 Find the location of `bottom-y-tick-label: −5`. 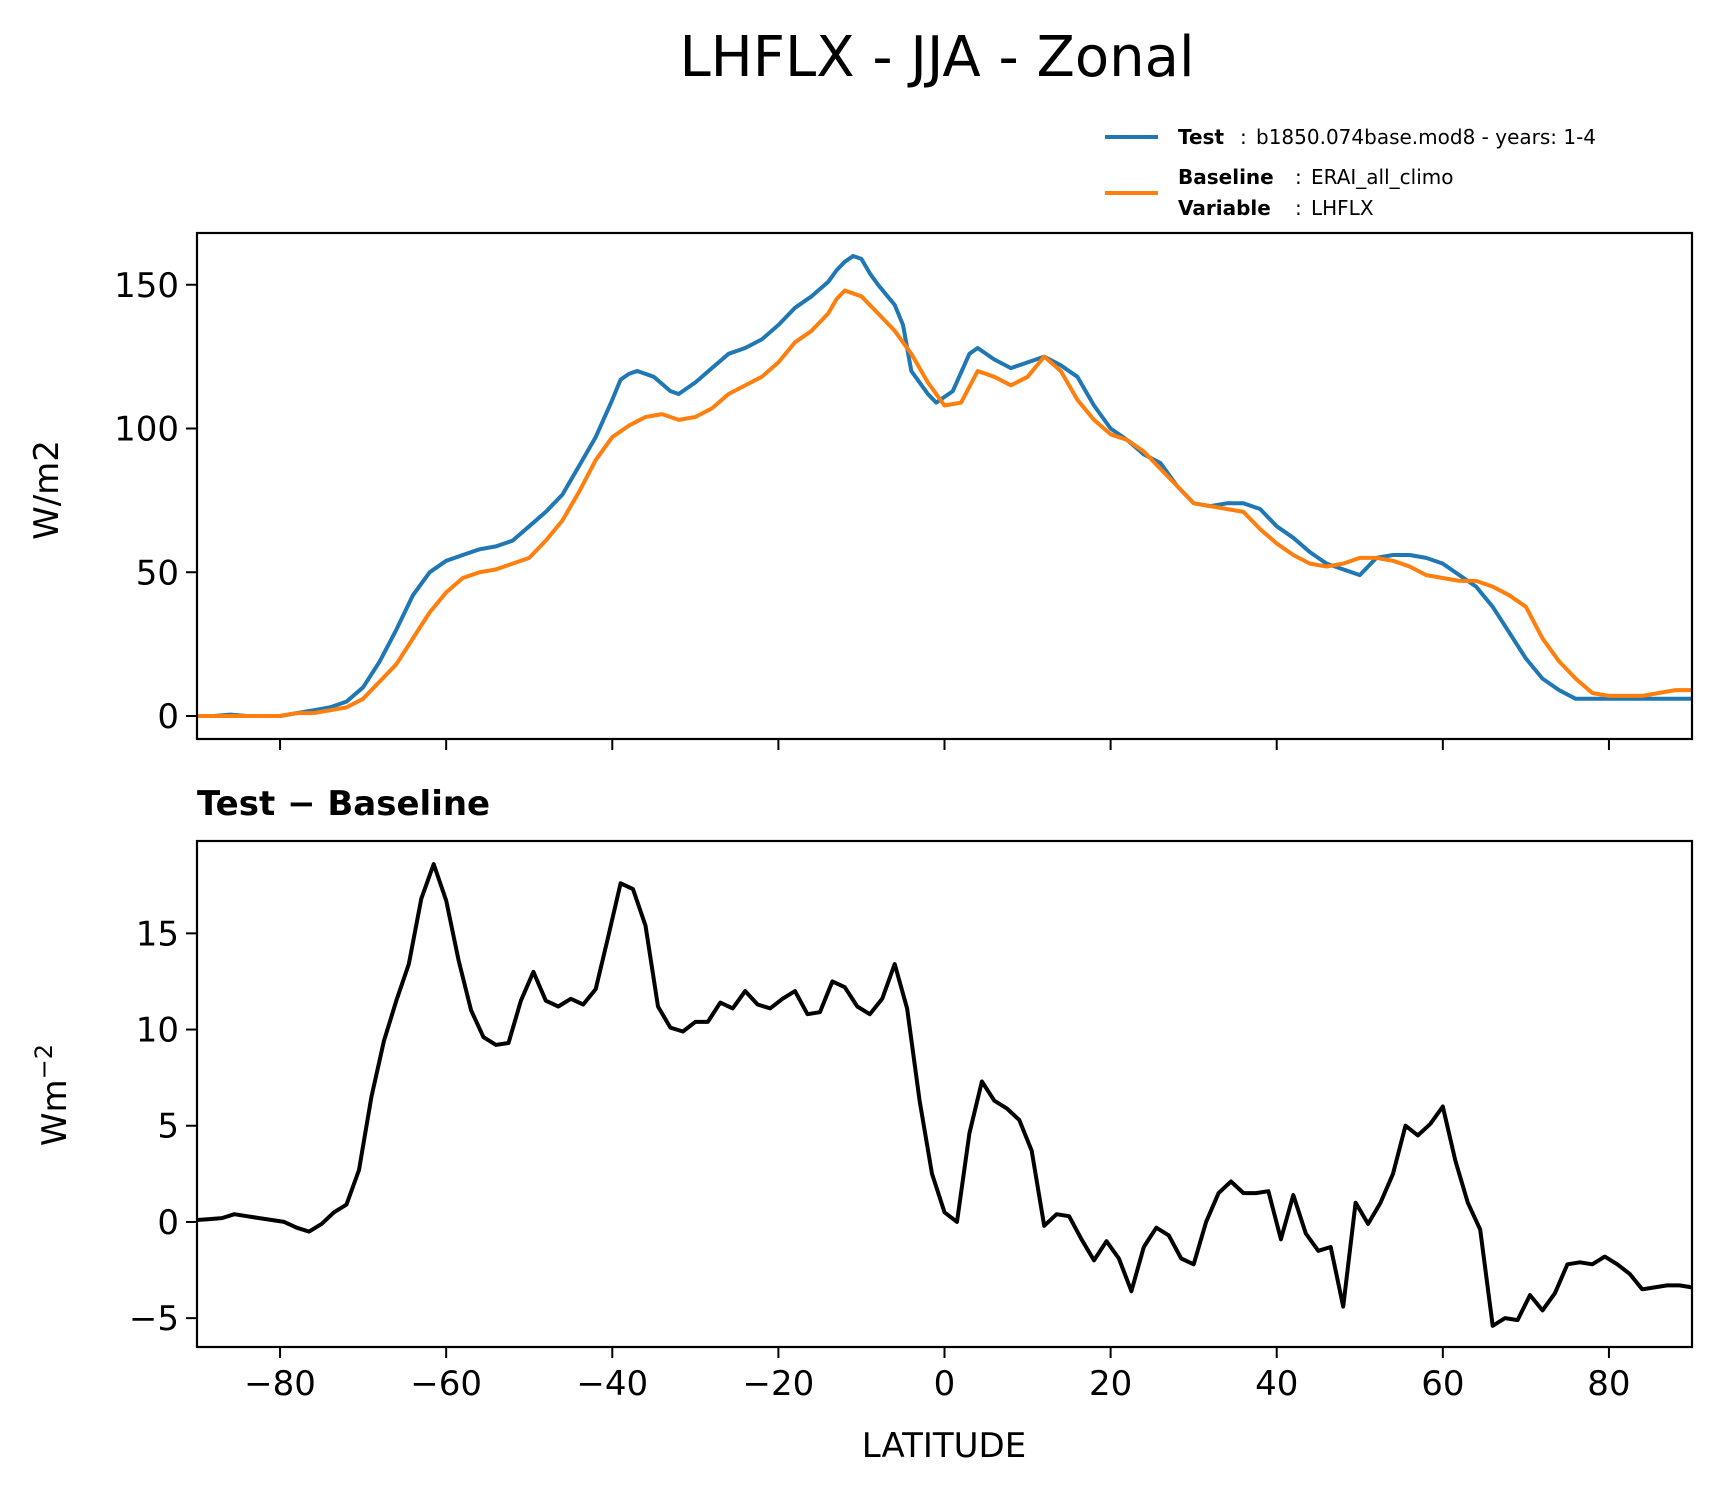

bottom-y-tick-label: −5 is located at coordinates (154, 1319).